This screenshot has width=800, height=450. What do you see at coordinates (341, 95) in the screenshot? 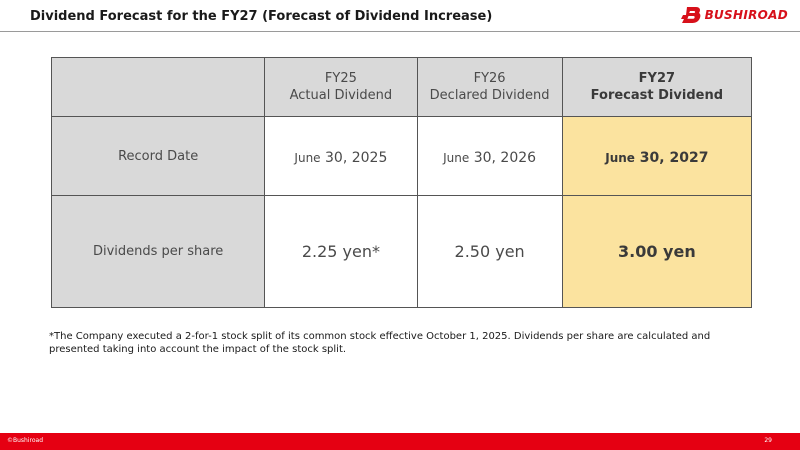
I see `header-fy25-type: Actual Dividend` at bounding box center [341, 95].